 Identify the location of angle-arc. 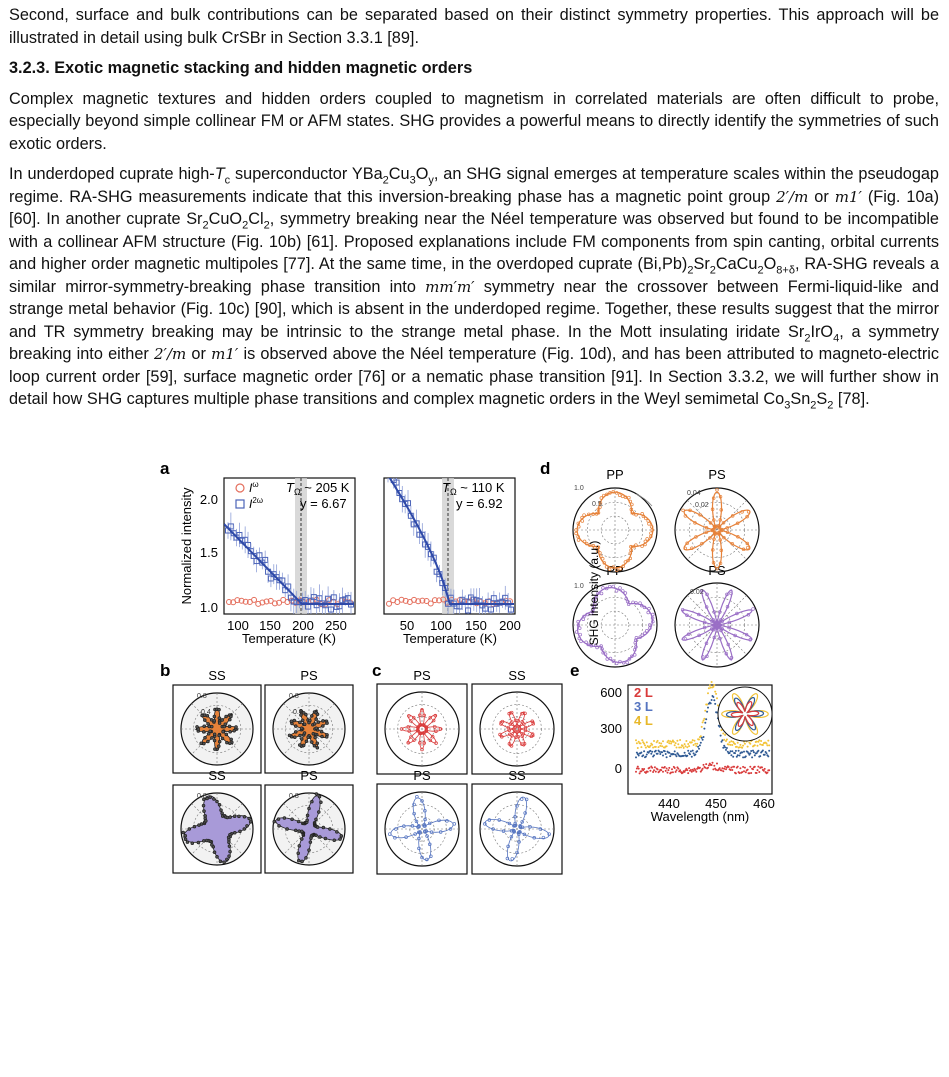
(644, 500).